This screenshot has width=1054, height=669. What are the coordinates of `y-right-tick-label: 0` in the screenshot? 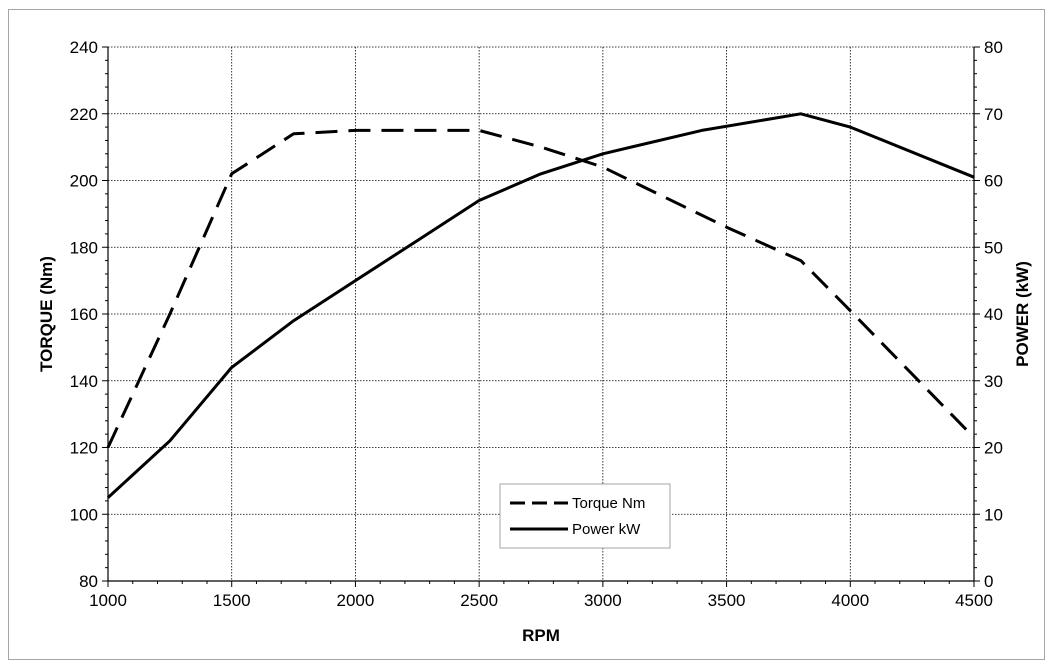 It's located at (988, 581).